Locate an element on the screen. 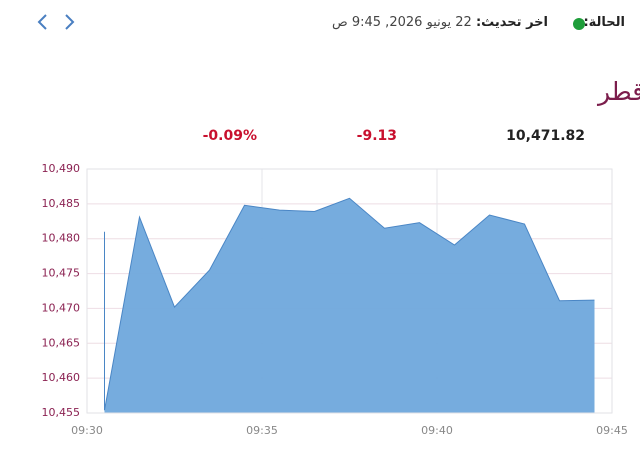 The height and width of the screenshot is (468, 640). y-tick-label: 10,455 is located at coordinates (61, 412).